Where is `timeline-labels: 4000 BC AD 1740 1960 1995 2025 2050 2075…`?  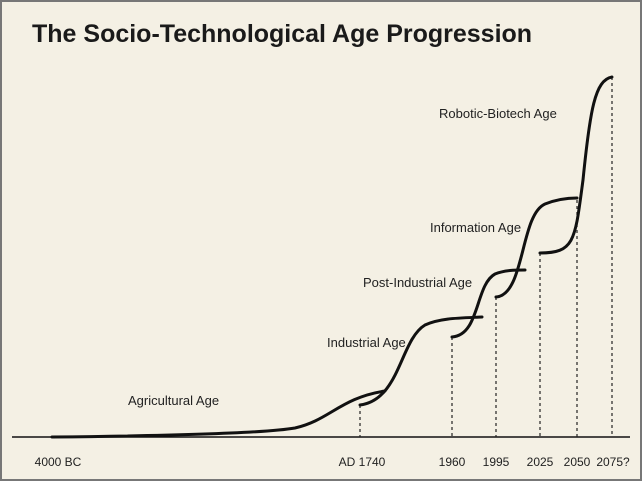 timeline-labels: 4000 BC AD 1740 1960 1995 2025 2050 2075… is located at coordinates (332, 462).